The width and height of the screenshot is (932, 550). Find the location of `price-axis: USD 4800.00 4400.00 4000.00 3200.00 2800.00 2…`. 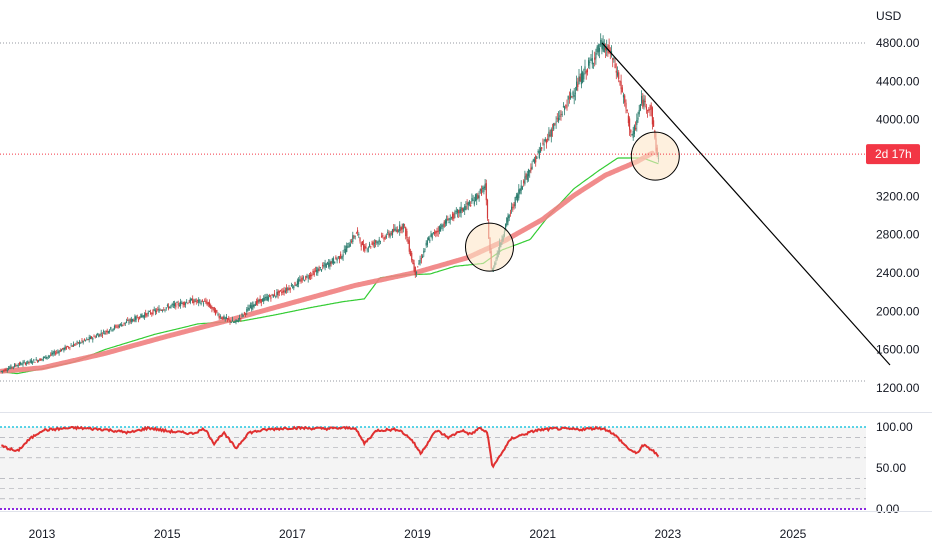

price-axis: USD 4800.00 4400.00 4000.00 3200.00 2800.00 2… is located at coordinates (893, 262).